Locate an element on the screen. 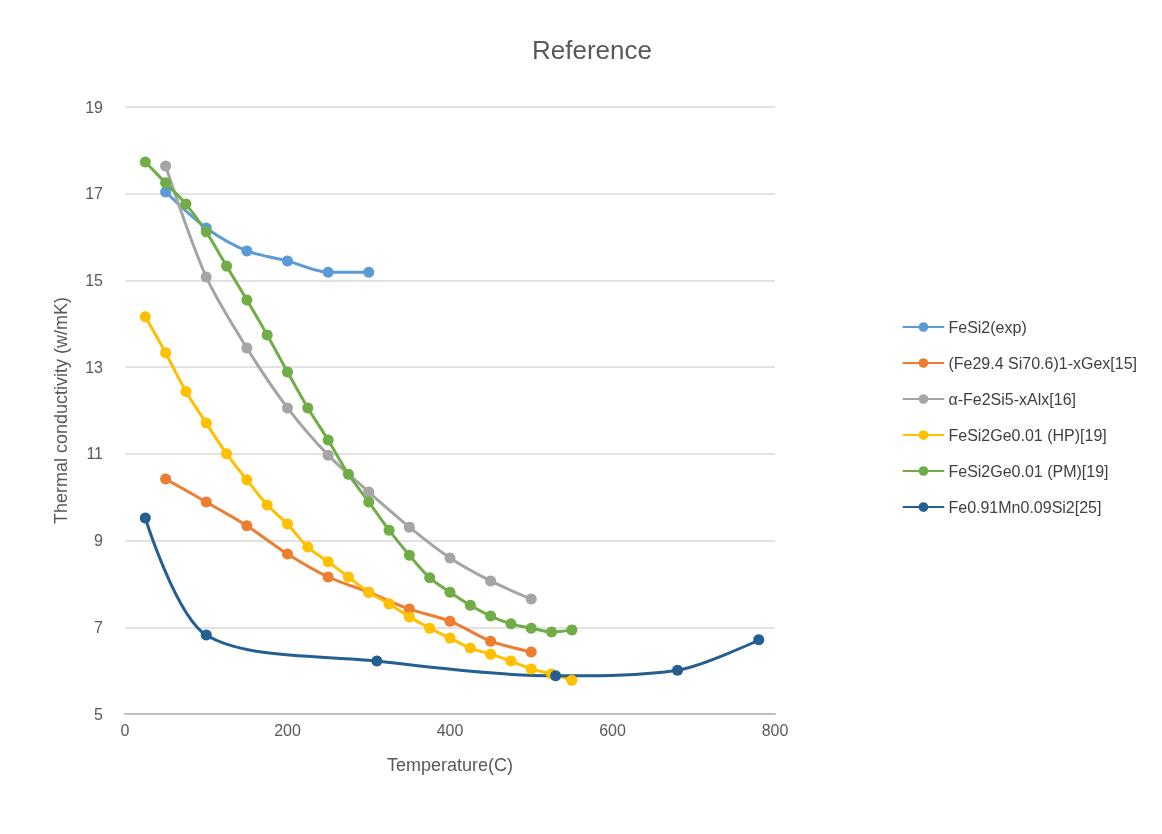 The width and height of the screenshot is (1162, 834). y-tick-label: 19 is located at coordinates (94, 107).